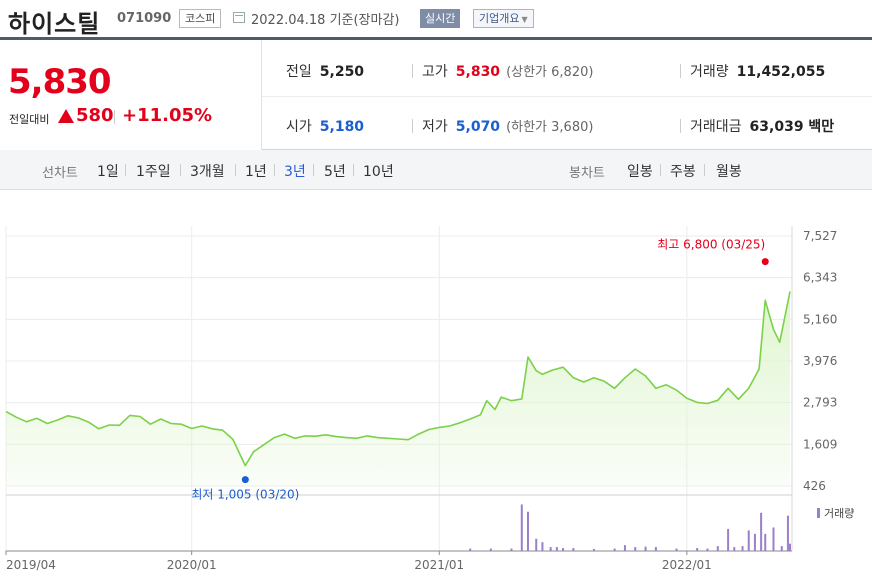 This screenshot has width=872, height=581. Describe the element at coordinates (192, 565) in the screenshot. I see `x-tick-label: 2020/01` at that location.